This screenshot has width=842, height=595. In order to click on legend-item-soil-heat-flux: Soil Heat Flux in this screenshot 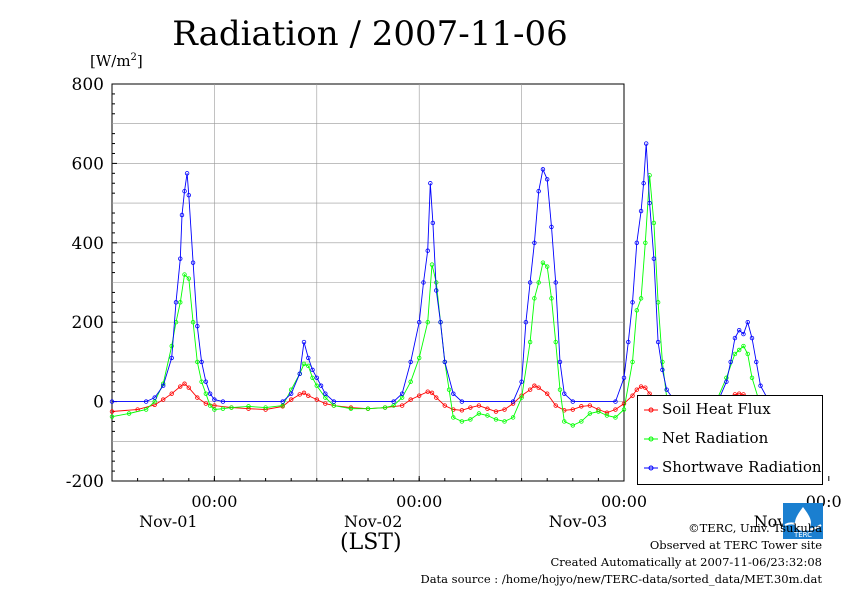, I will do `click(707, 409)`.